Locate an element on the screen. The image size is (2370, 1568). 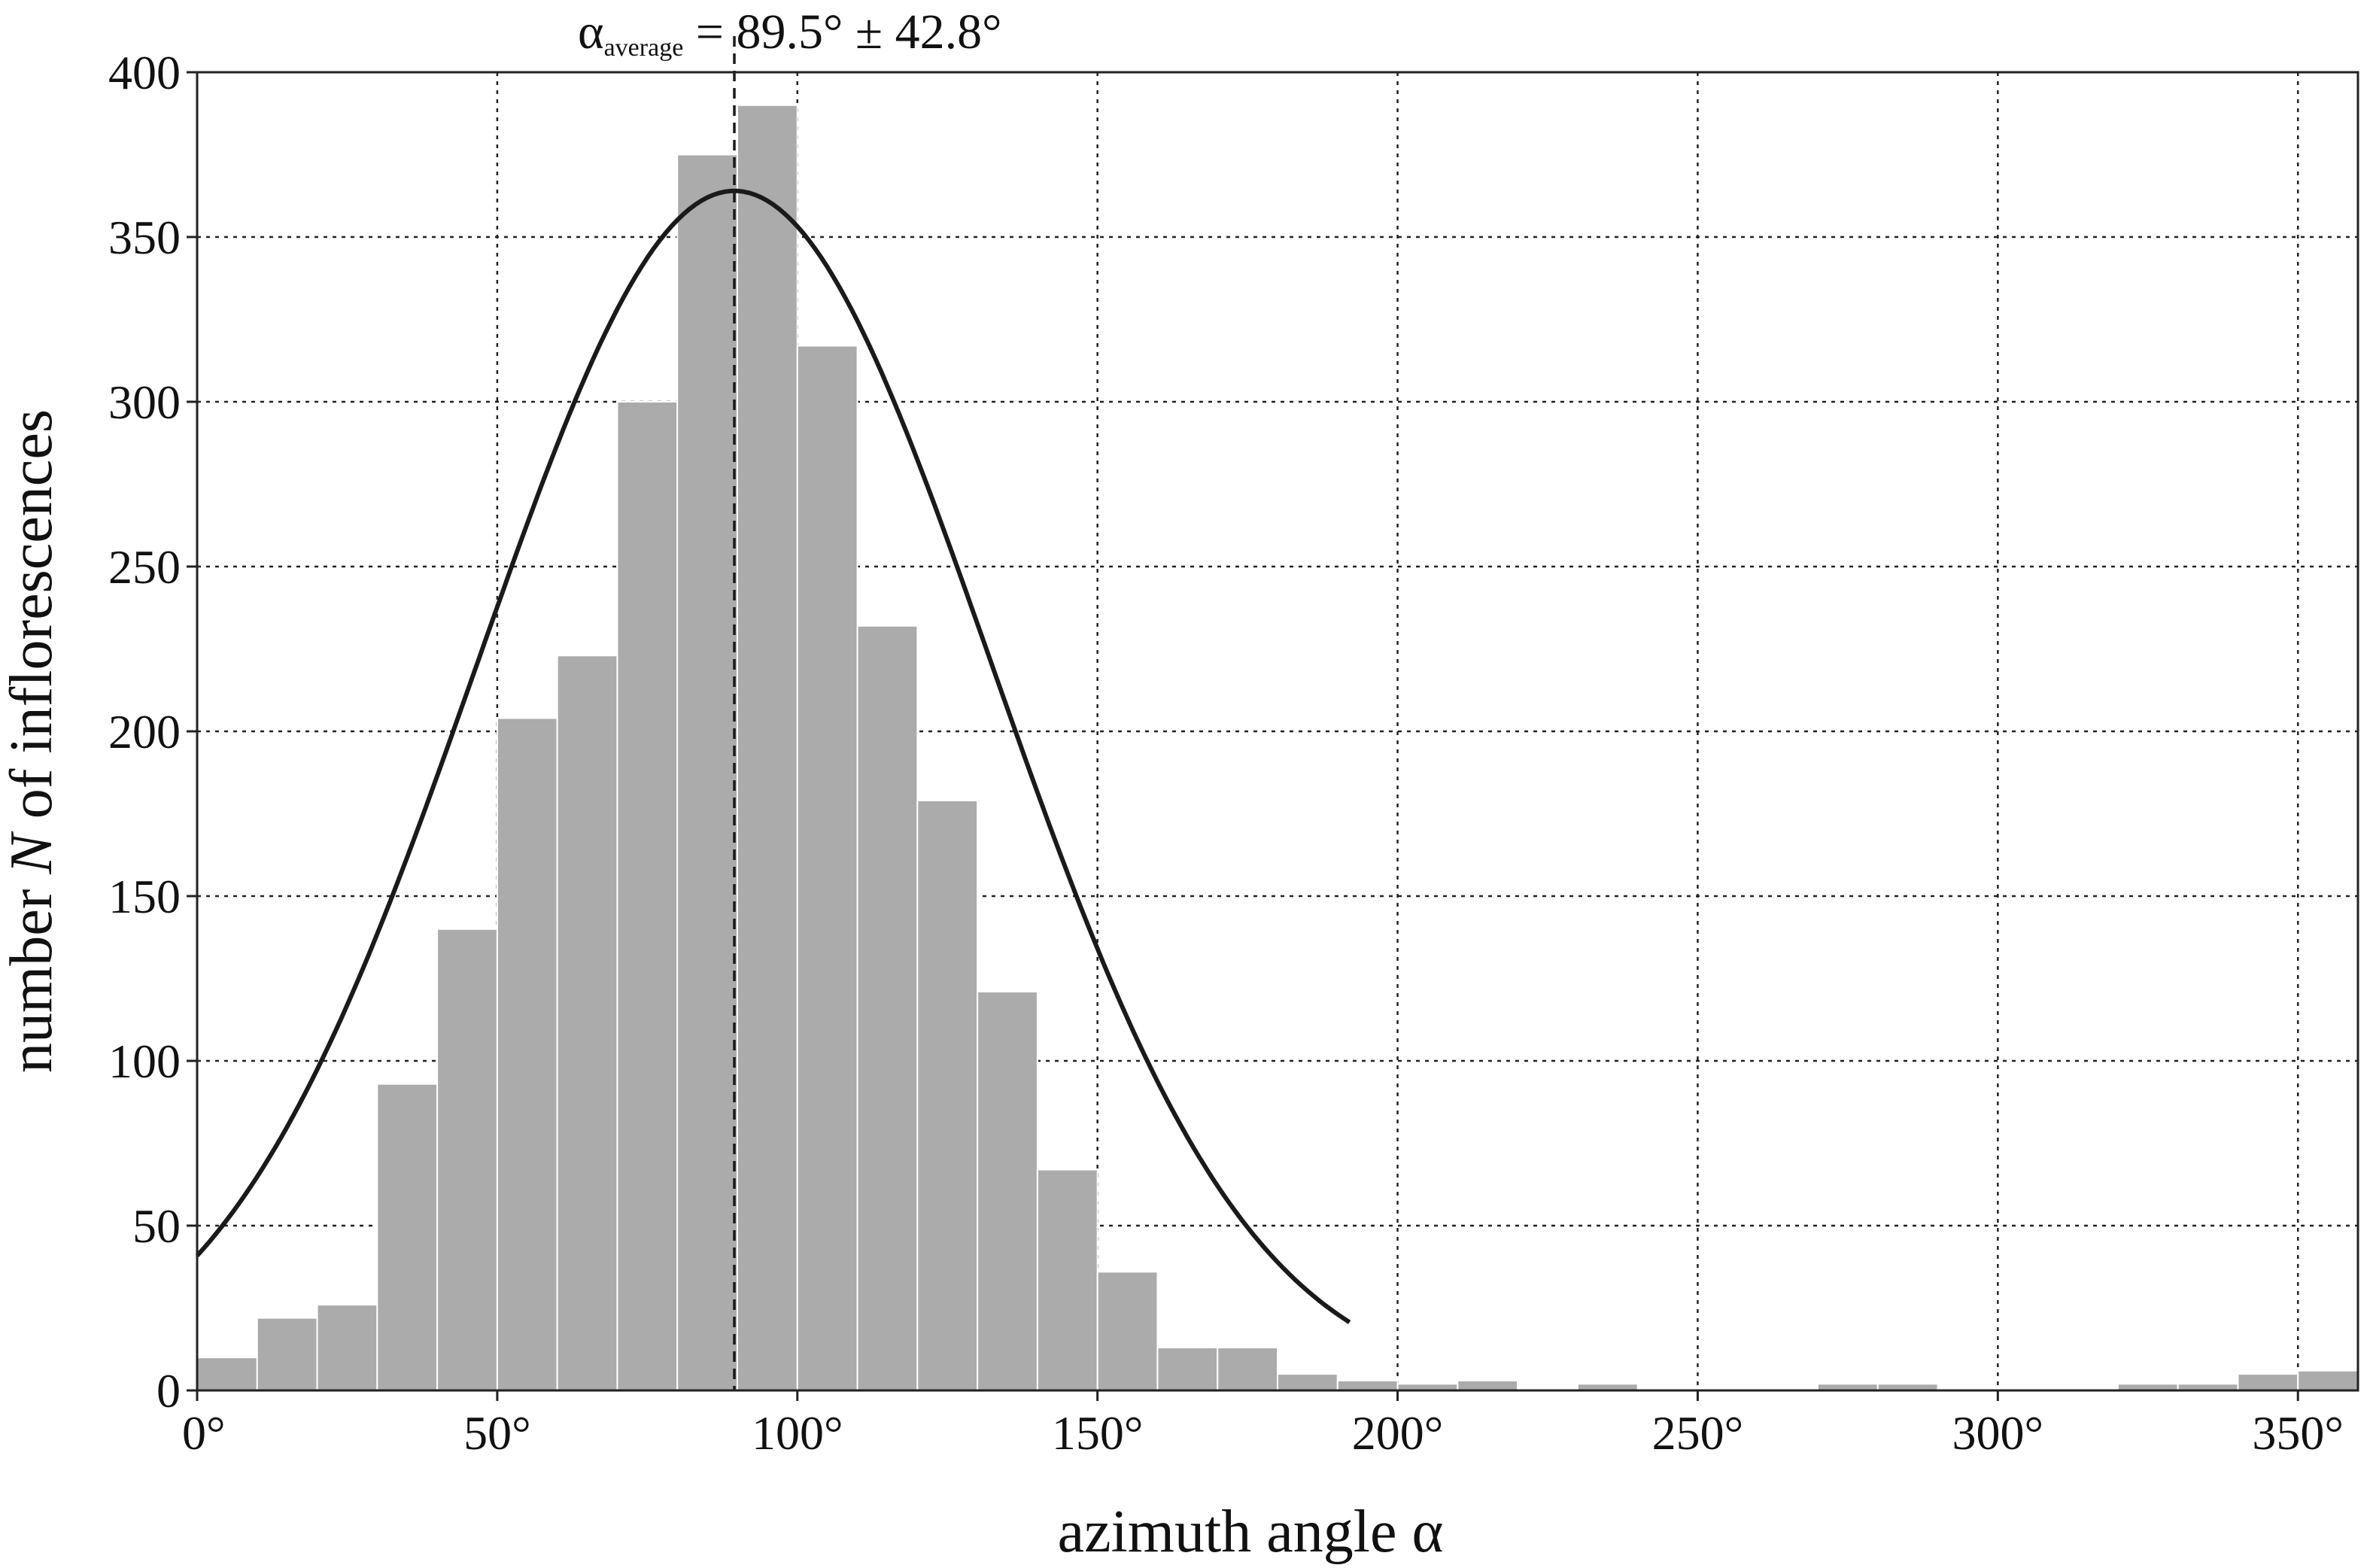
x-tick-label-150: 150° is located at coordinates (1098, 1433).